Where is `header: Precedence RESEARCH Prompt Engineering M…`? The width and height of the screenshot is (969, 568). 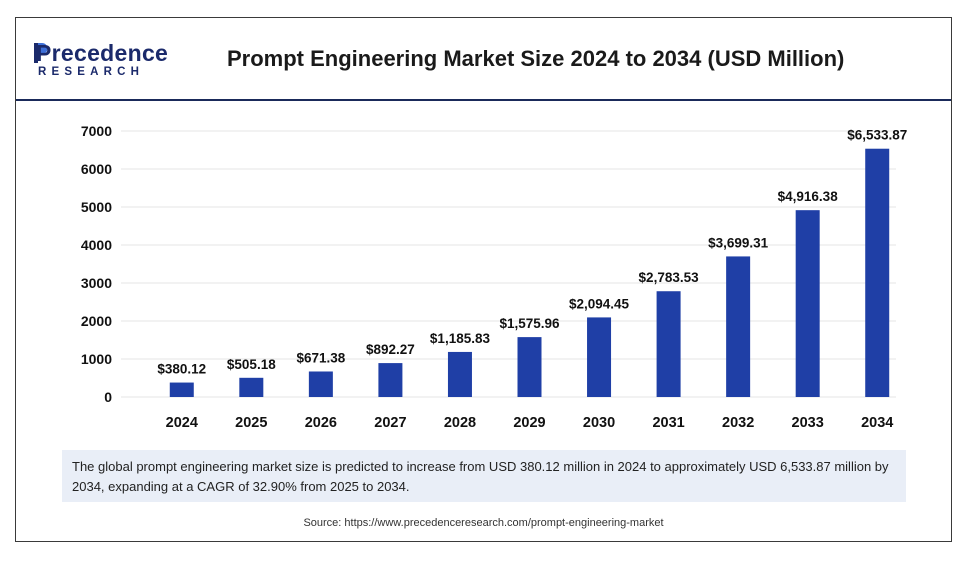
header: Precedence RESEARCH Prompt Engineering M… is located at coordinates (483, 59).